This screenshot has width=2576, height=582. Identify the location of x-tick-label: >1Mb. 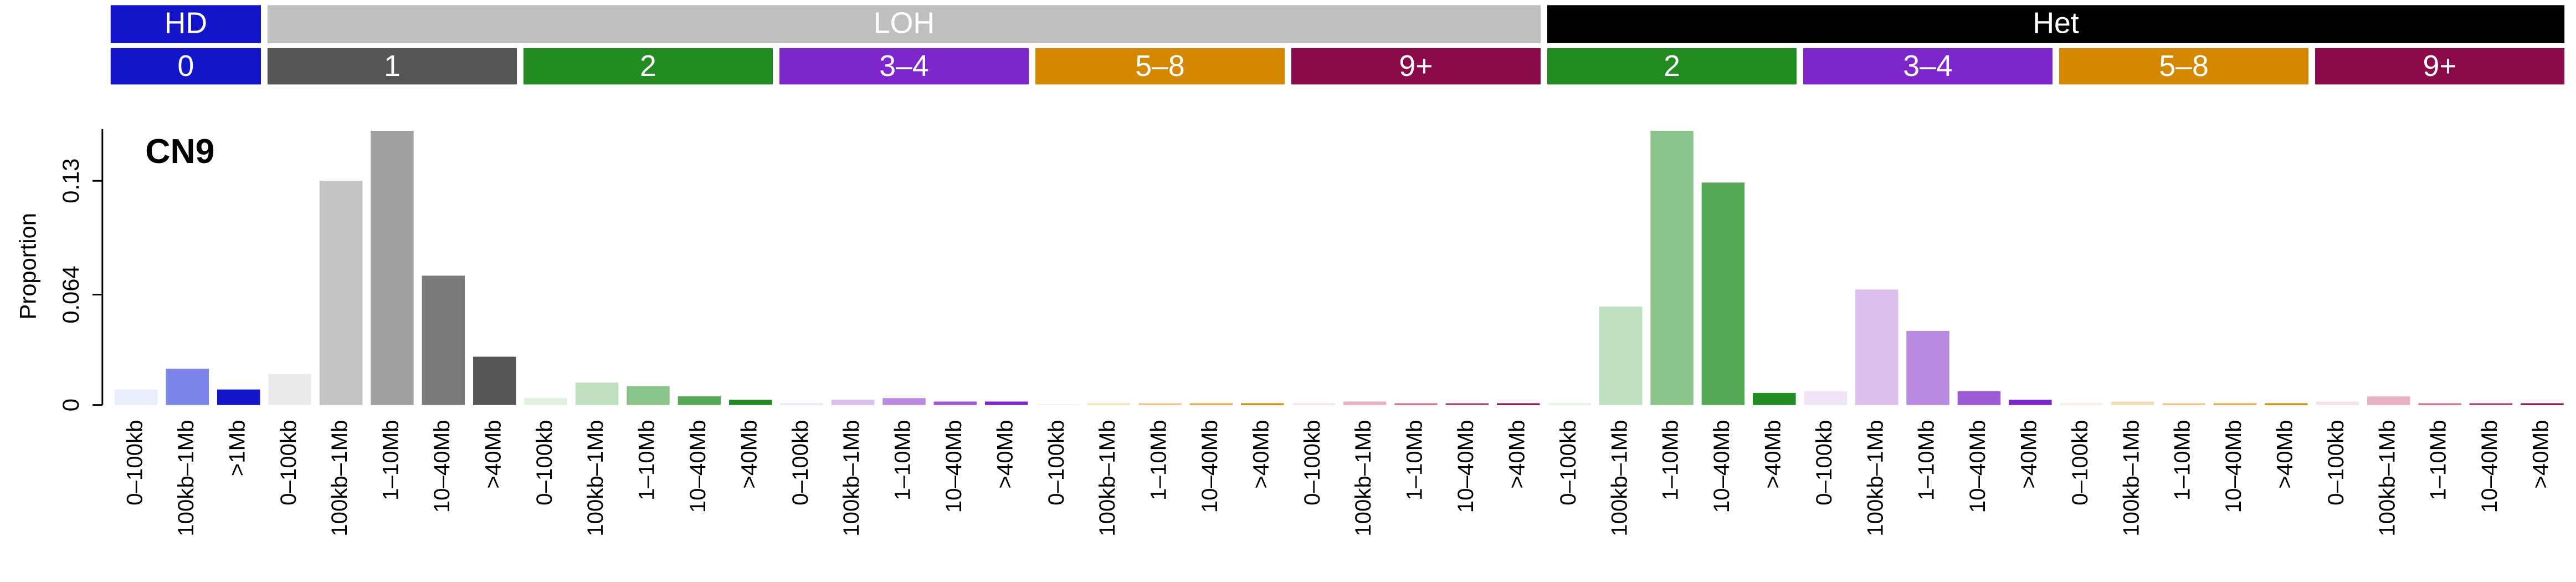
(236, 448).